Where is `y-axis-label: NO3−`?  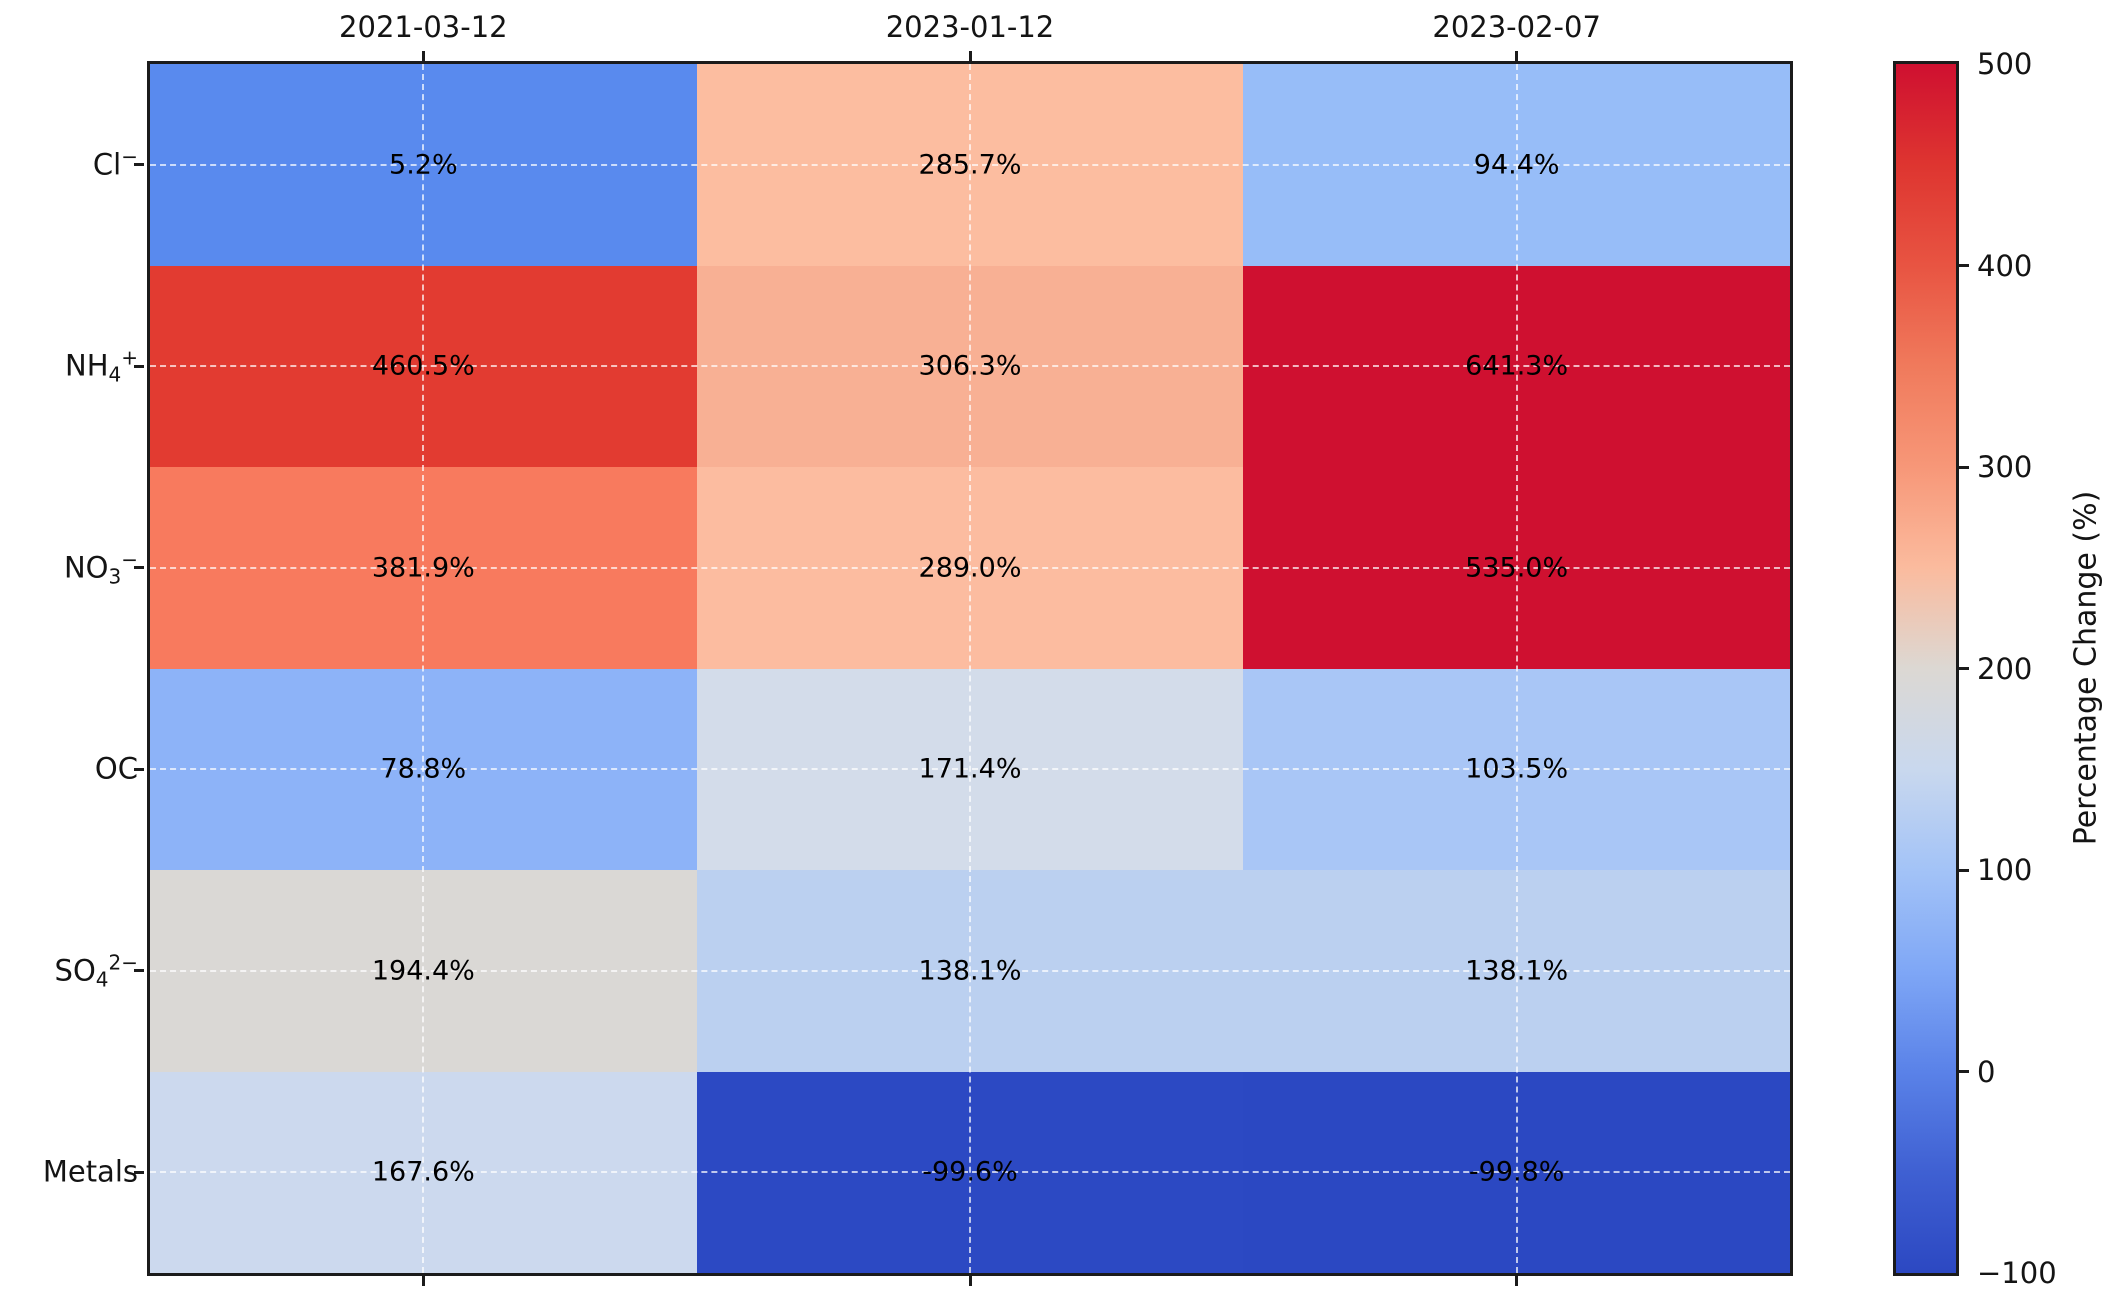 y-axis-label: NO3− is located at coordinates (69, 567).